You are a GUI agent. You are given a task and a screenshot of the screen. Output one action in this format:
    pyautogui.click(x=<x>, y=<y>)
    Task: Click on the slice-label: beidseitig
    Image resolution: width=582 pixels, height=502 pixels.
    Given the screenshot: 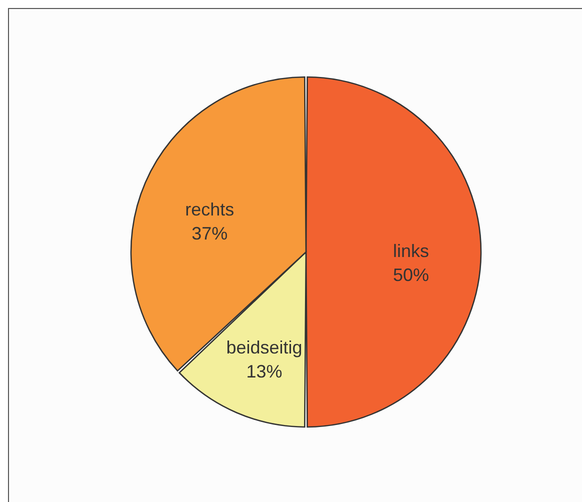 What is the action you would take?
    pyautogui.click(x=264, y=347)
    